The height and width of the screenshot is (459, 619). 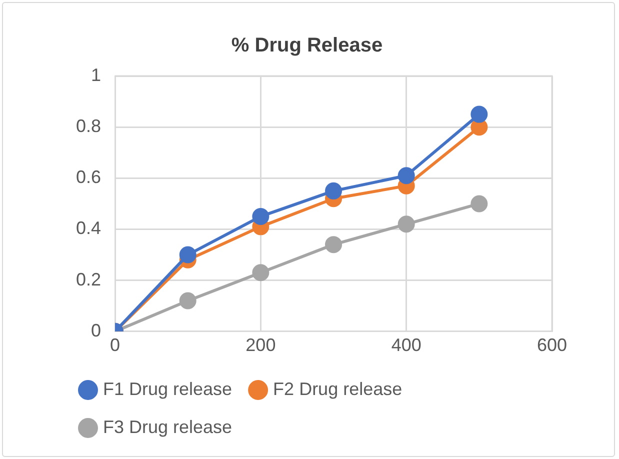 What do you see at coordinates (337, 388) in the screenshot?
I see `legend-label: F2 Drug release` at bounding box center [337, 388].